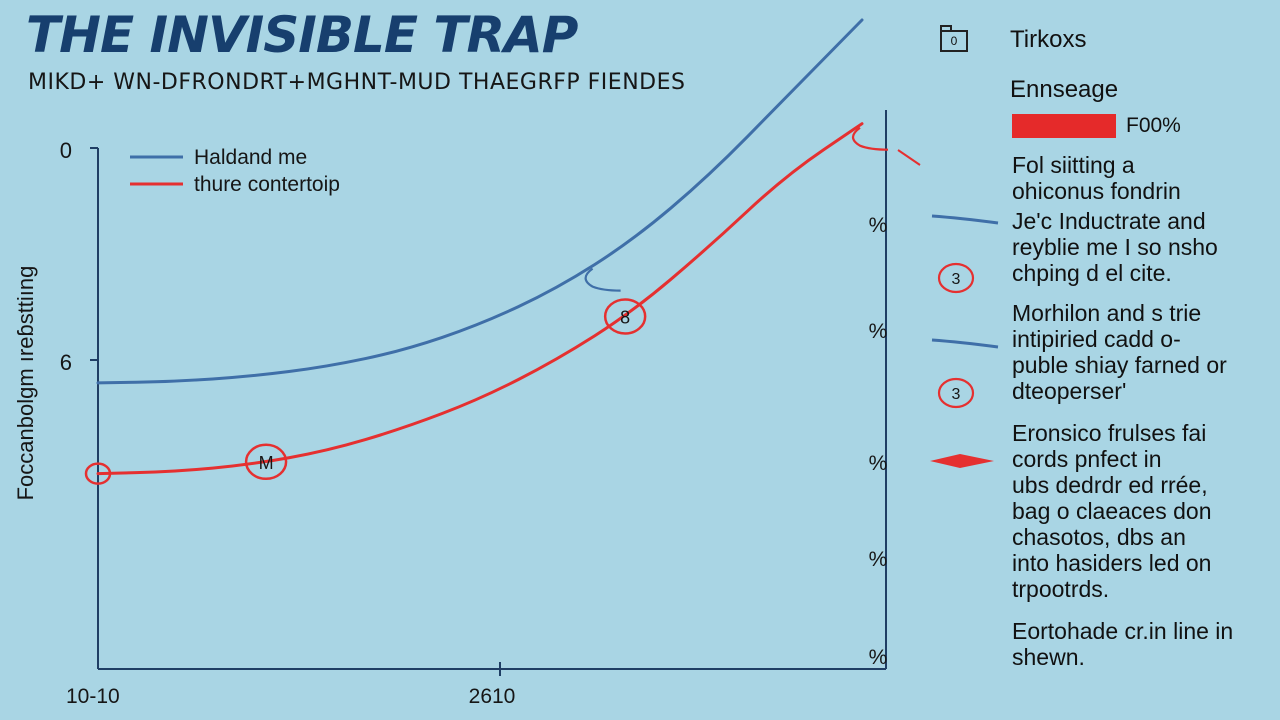 The image size is (1280, 720). Describe the element at coordinates (1096, 339) in the screenshot. I see `paragraph-line: intipiried cadd o-` at that location.